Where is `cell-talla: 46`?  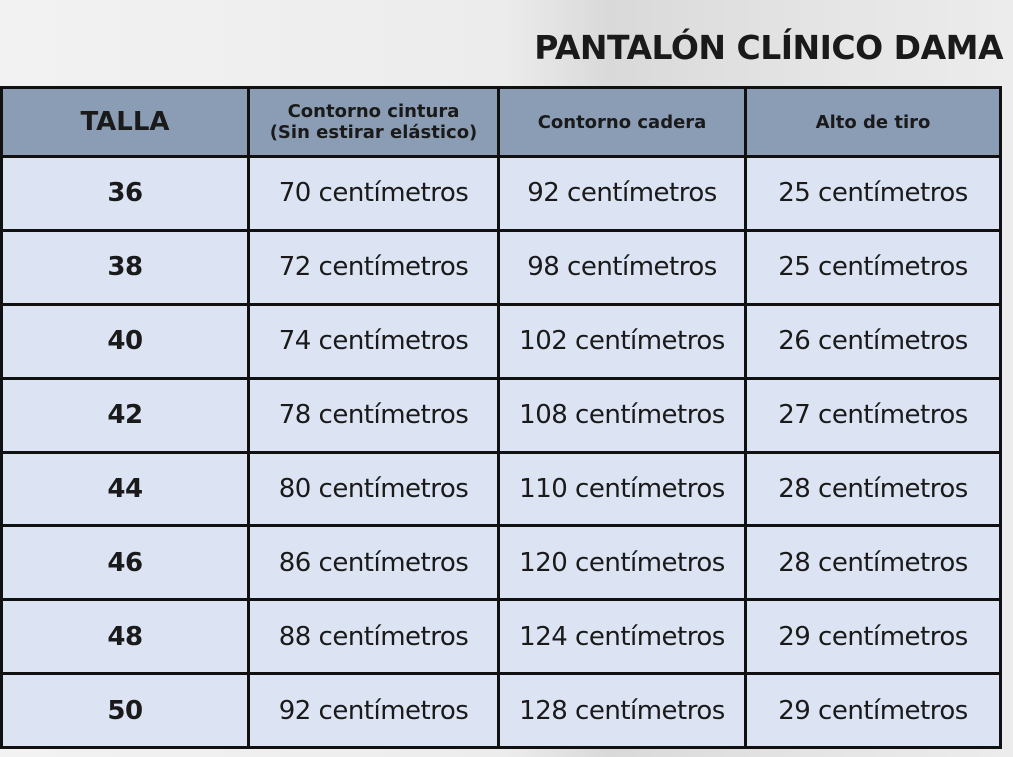
cell-talla: 46 is located at coordinates (125, 563).